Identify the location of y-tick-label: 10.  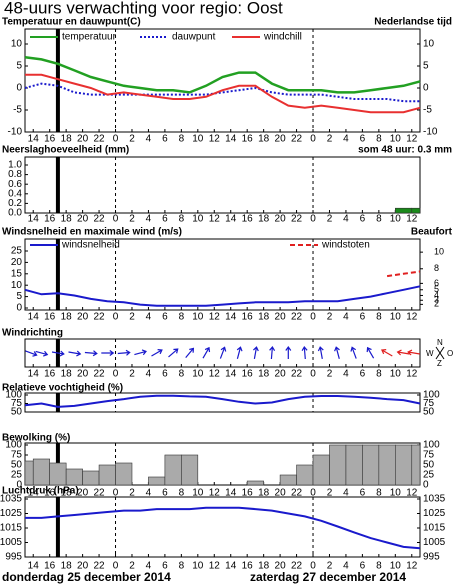
(17, 44).